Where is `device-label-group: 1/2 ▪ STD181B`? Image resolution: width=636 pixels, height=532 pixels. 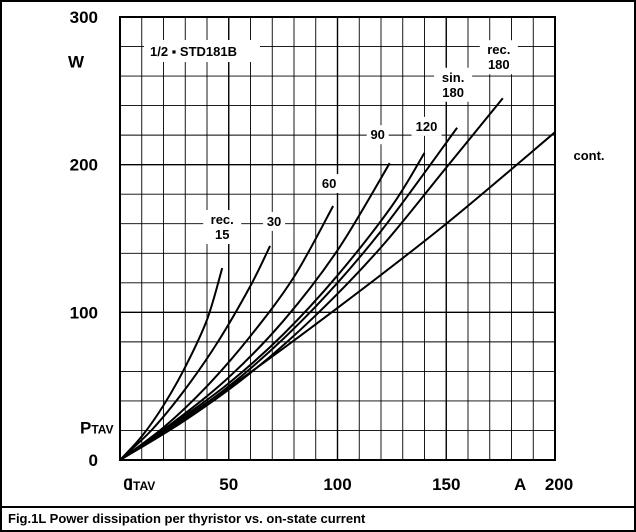
device-label-group: 1/2 ▪ STD181B is located at coordinates (202, 51).